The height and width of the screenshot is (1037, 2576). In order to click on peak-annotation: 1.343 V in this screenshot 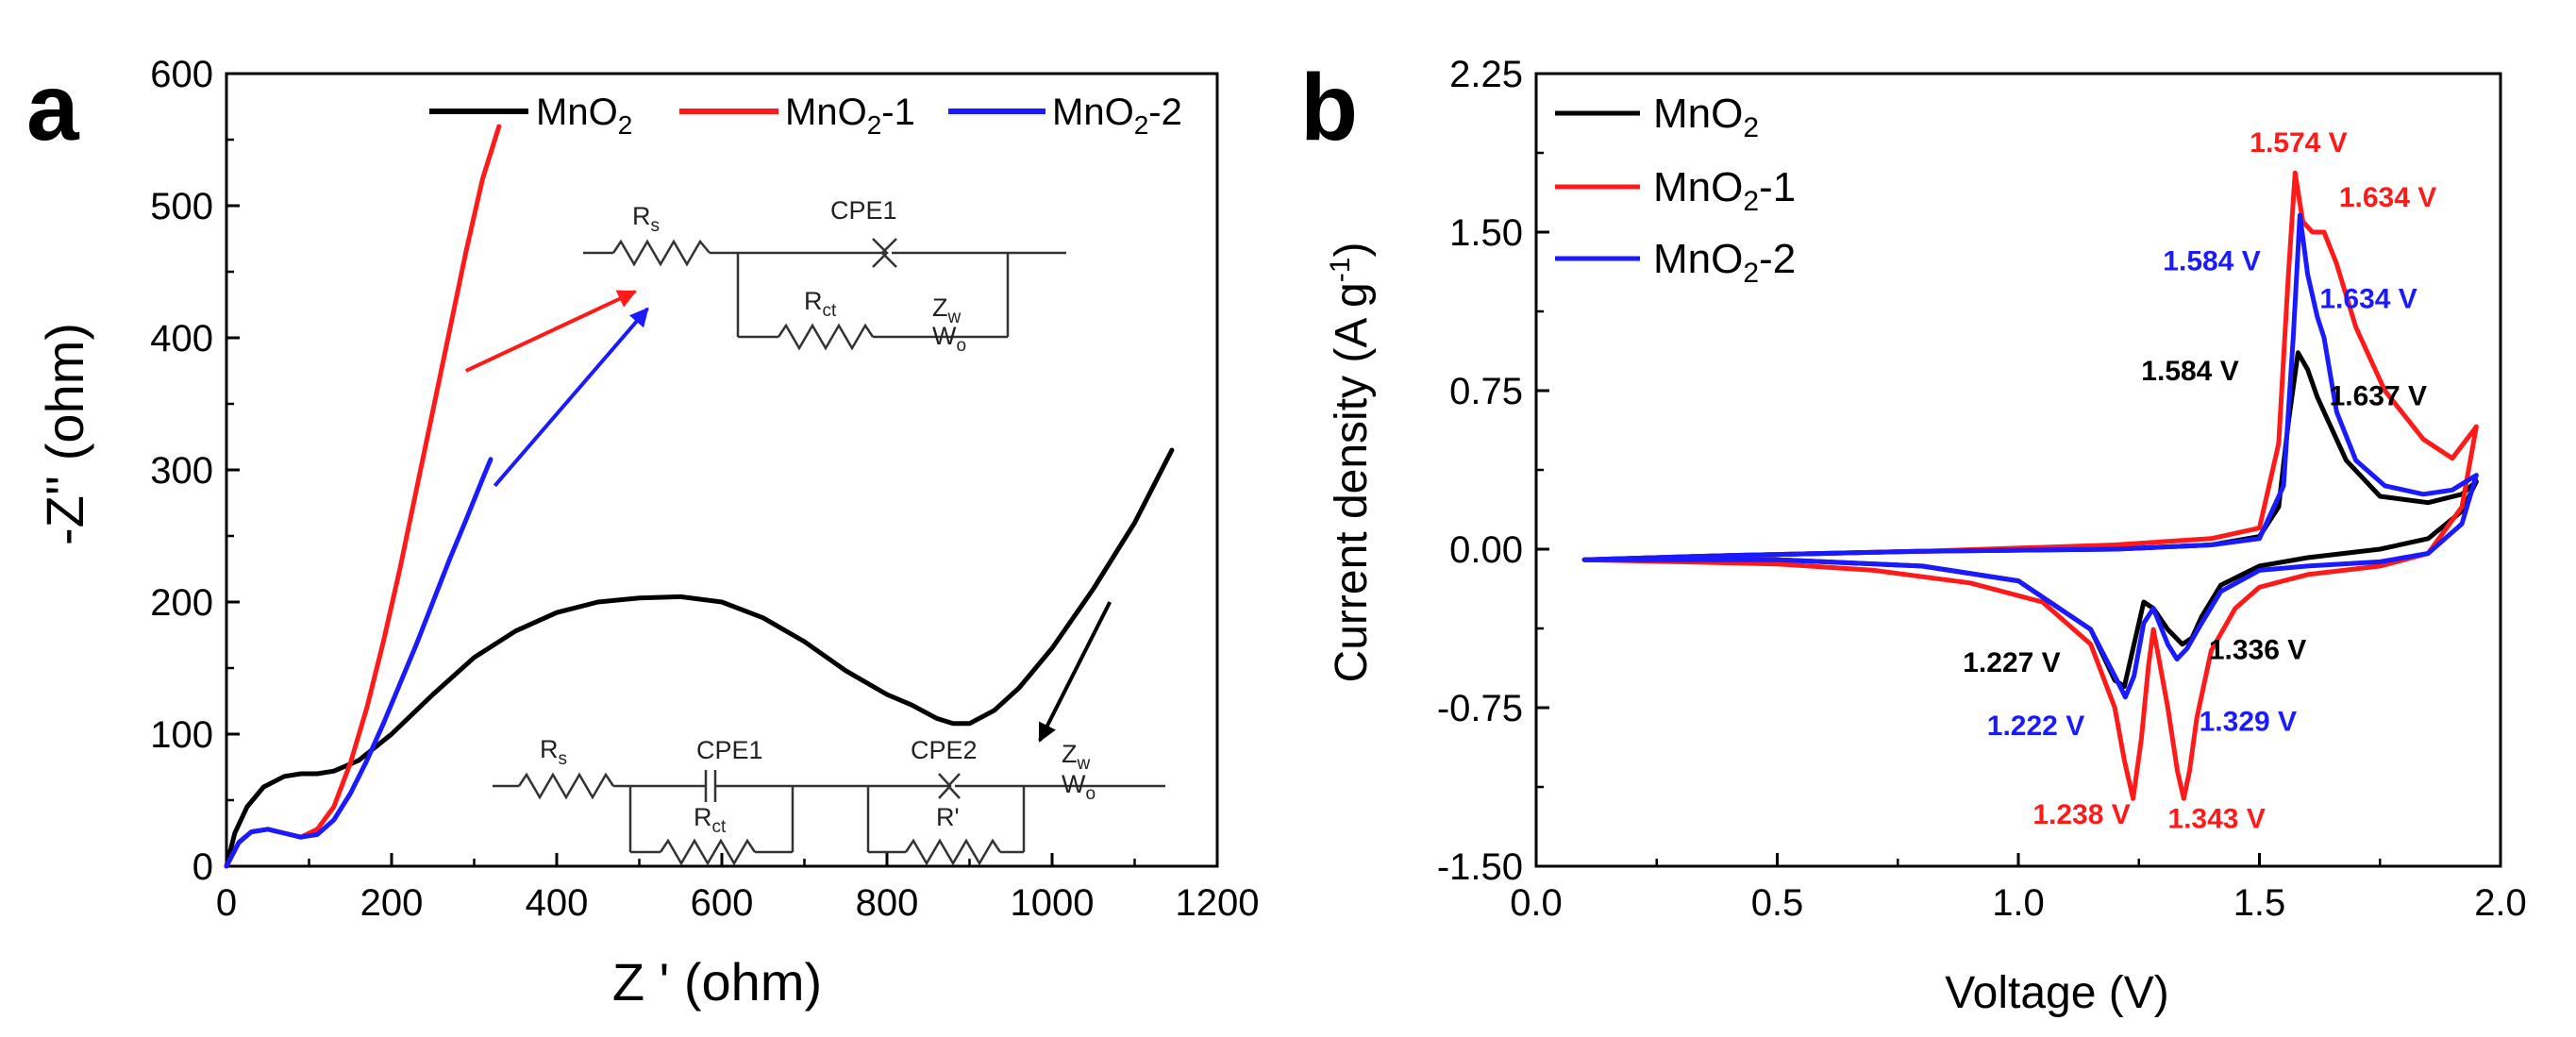, I will do `click(2216, 819)`.